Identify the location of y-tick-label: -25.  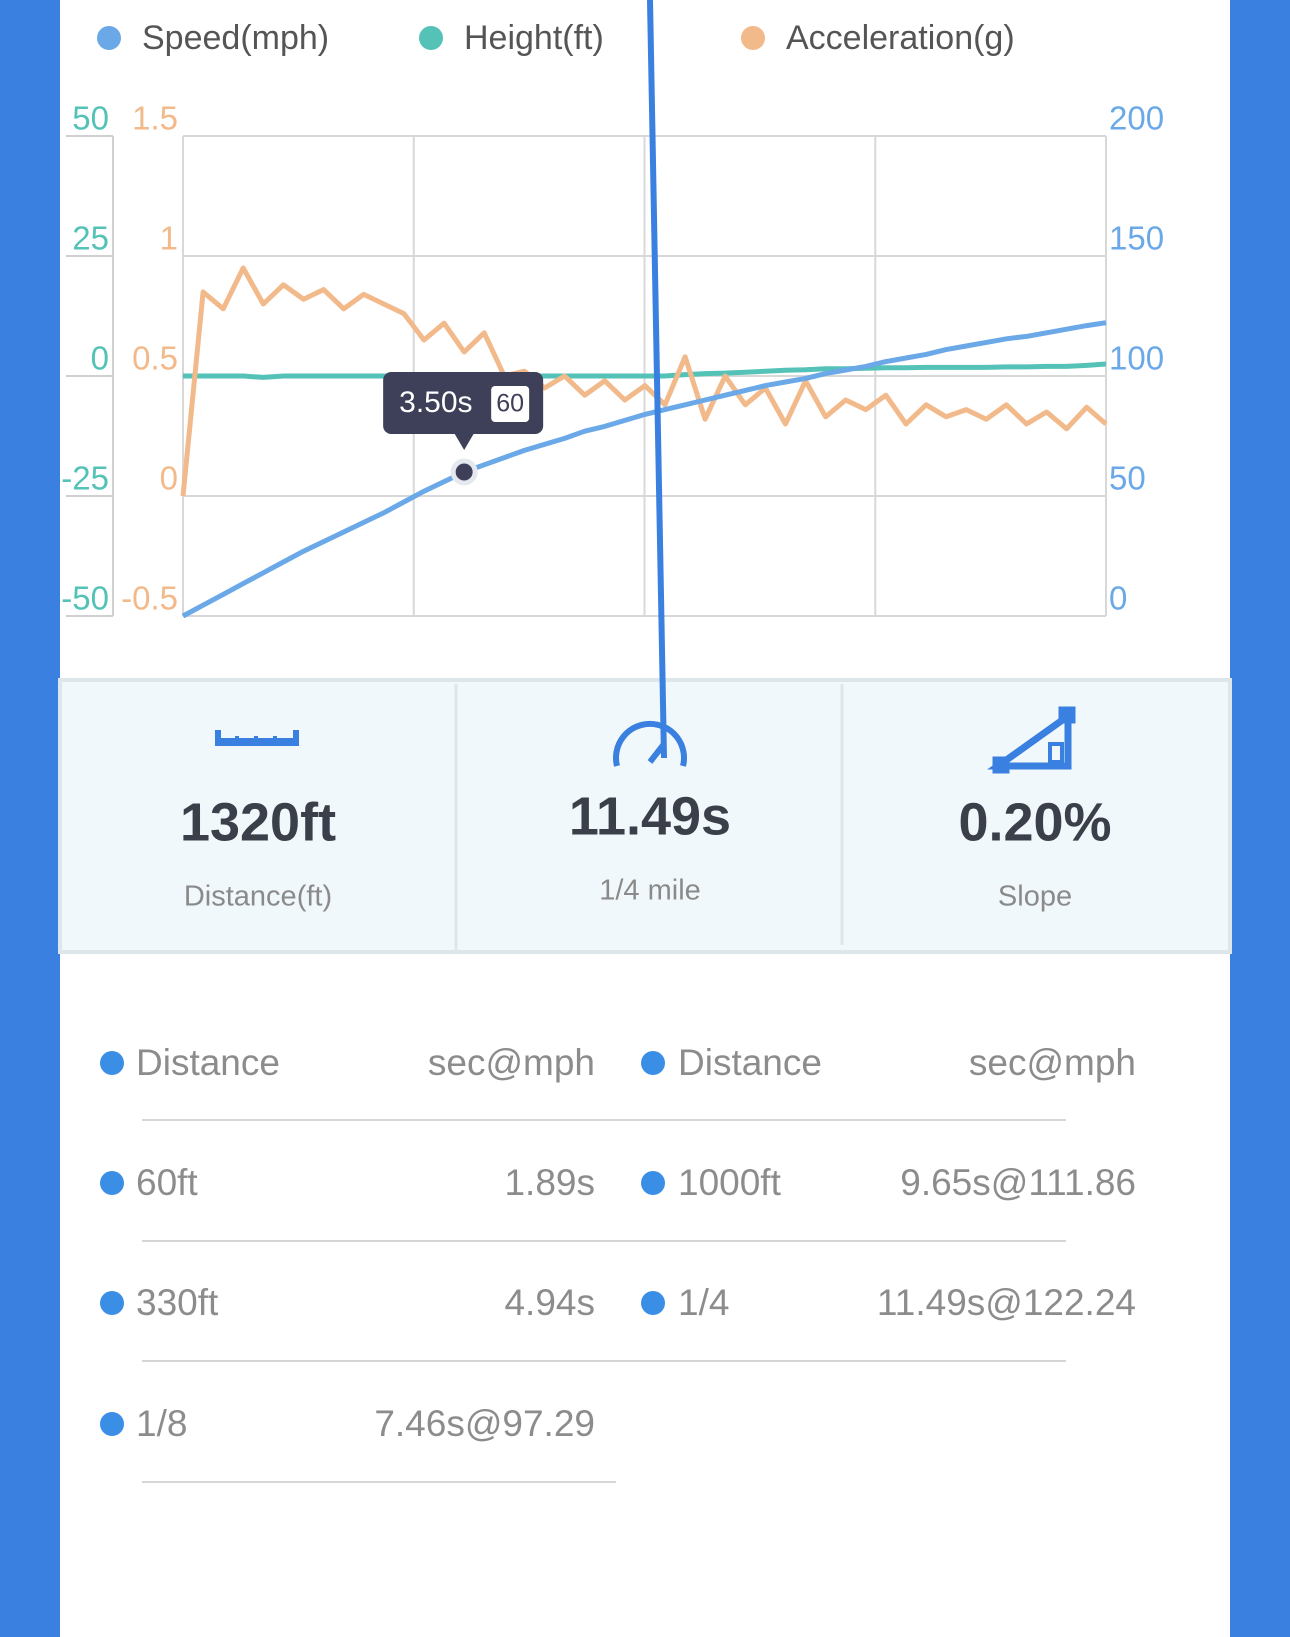
(85, 478).